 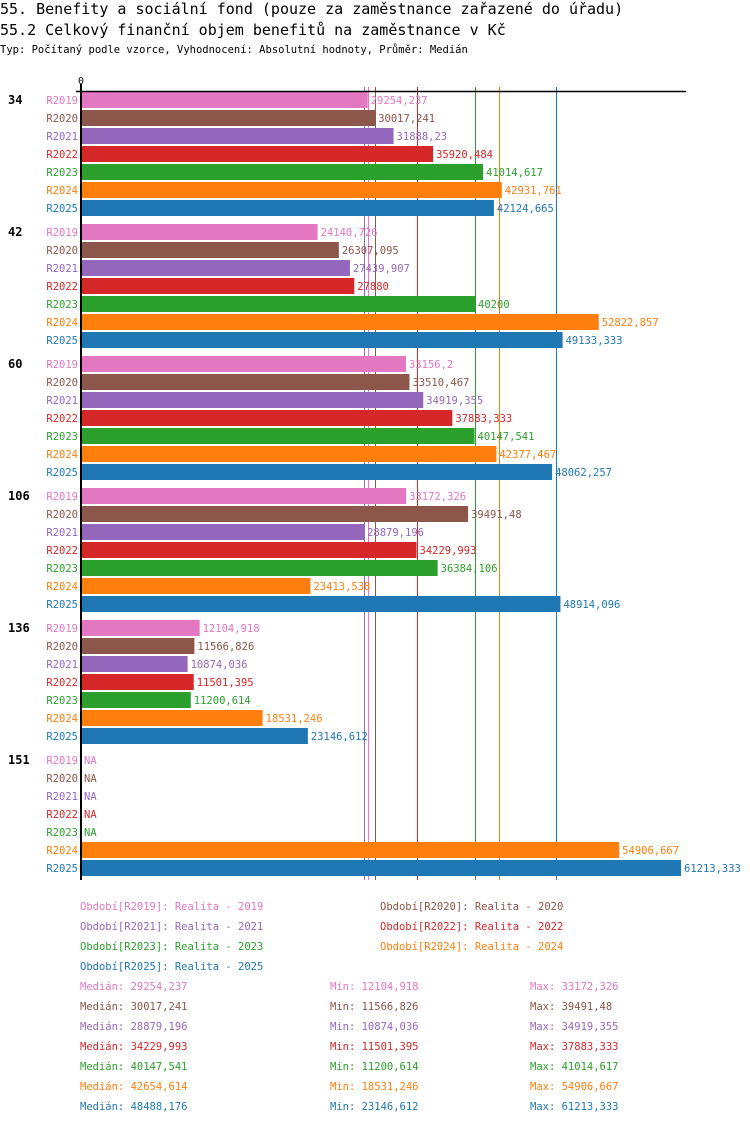 I want to click on legend-item: Období[R2023]: Realita - 2023, so click(x=171, y=947).